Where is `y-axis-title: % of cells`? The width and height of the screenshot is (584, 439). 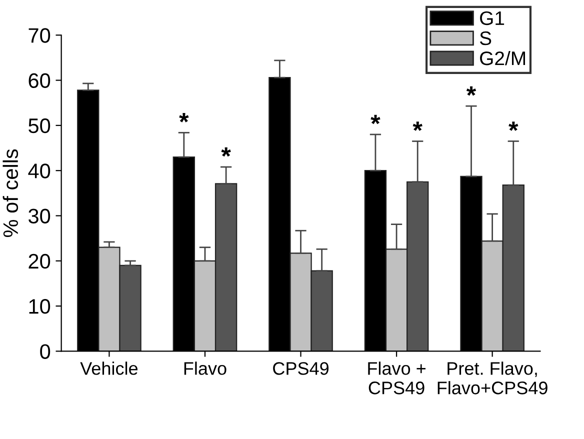 y-axis-title: % of cells is located at coordinates (10, 193).